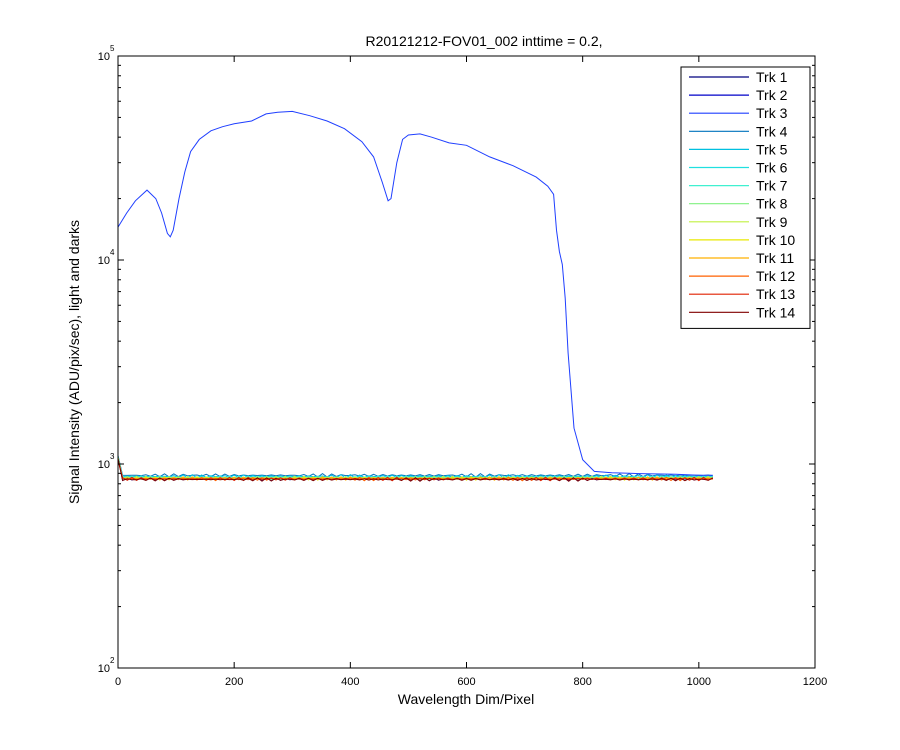 This screenshot has height=750, width=900. I want to click on legend-label: Trk 13, so click(775, 294).